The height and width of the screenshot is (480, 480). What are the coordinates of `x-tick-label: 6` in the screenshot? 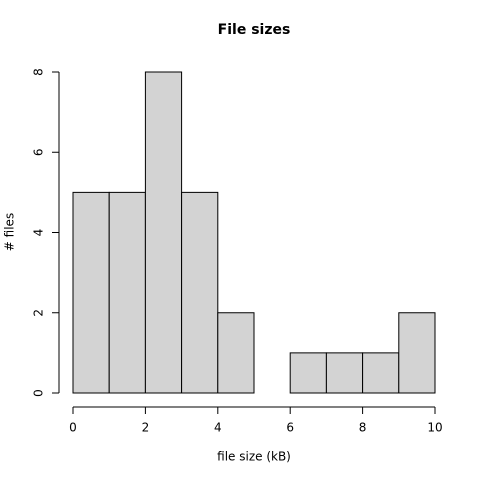 It's located at (290, 428).